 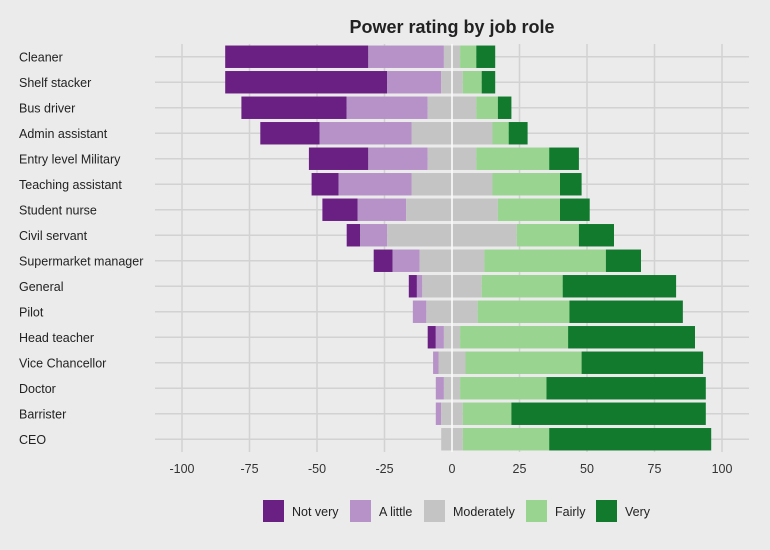 I want to click on x-tick-label: 50, so click(x=587, y=469).